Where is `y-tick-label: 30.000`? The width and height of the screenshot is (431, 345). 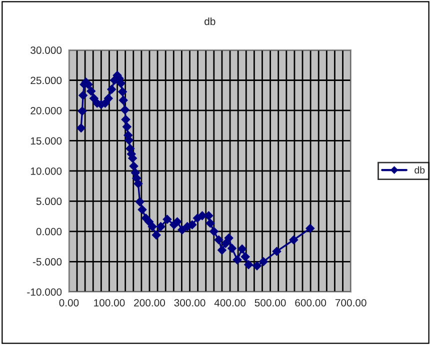
y-tick-label: 30.000 is located at coordinates (46, 50).